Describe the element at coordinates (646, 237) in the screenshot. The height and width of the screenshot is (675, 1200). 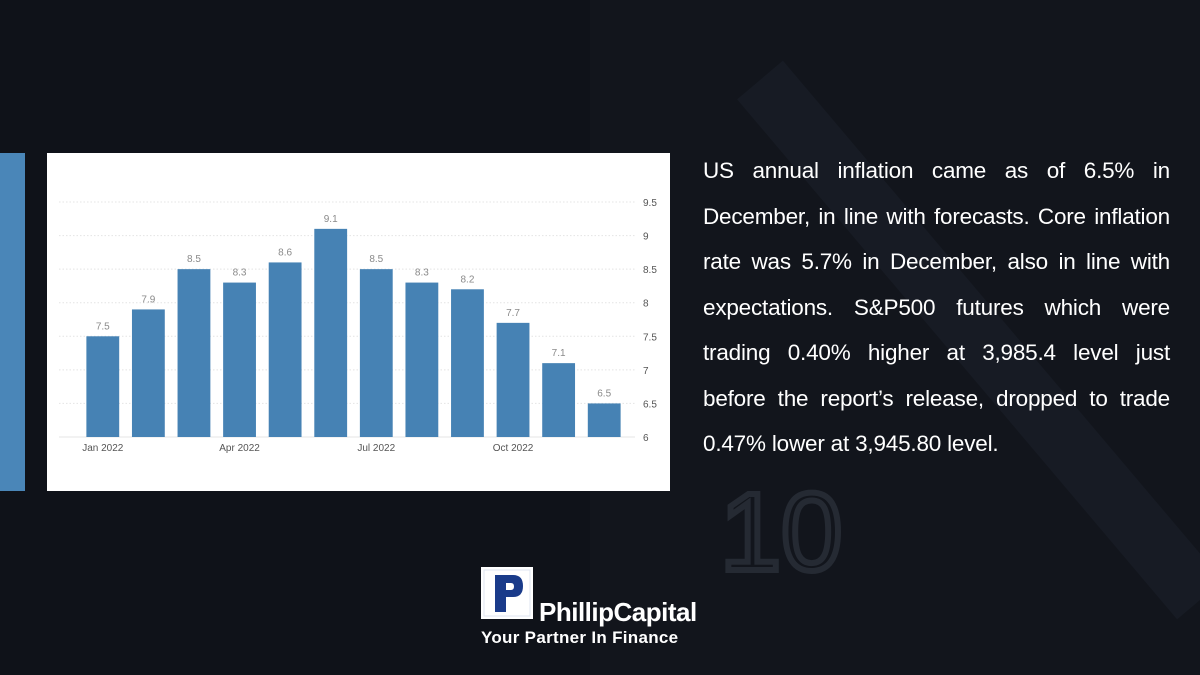
I see `y-tick-label: 9` at that location.